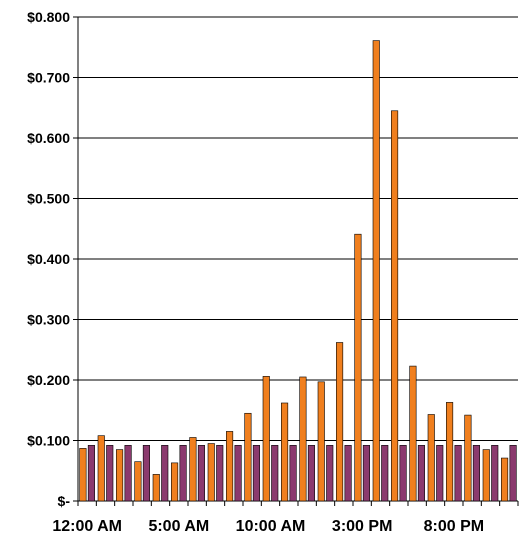 The image size is (525, 544). Describe the element at coordinates (271, 526) in the screenshot. I see `x-tick-label: 10:00 AM` at that location.